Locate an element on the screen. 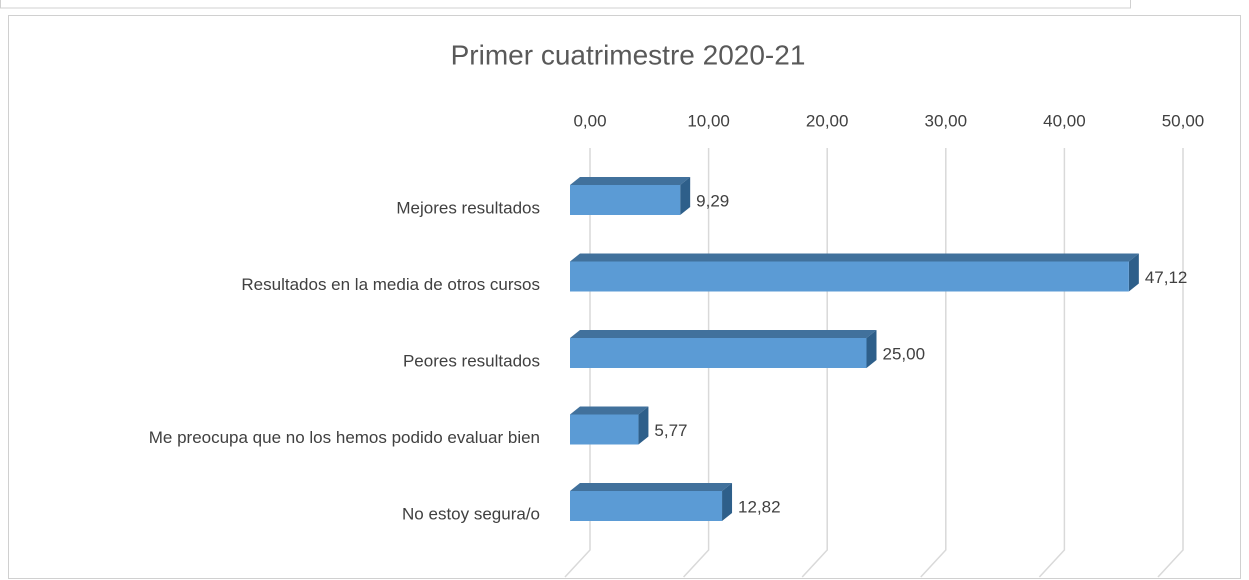 The image size is (1249, 580). x-tick-label: 20,00 is located at coordinates (827, 120).